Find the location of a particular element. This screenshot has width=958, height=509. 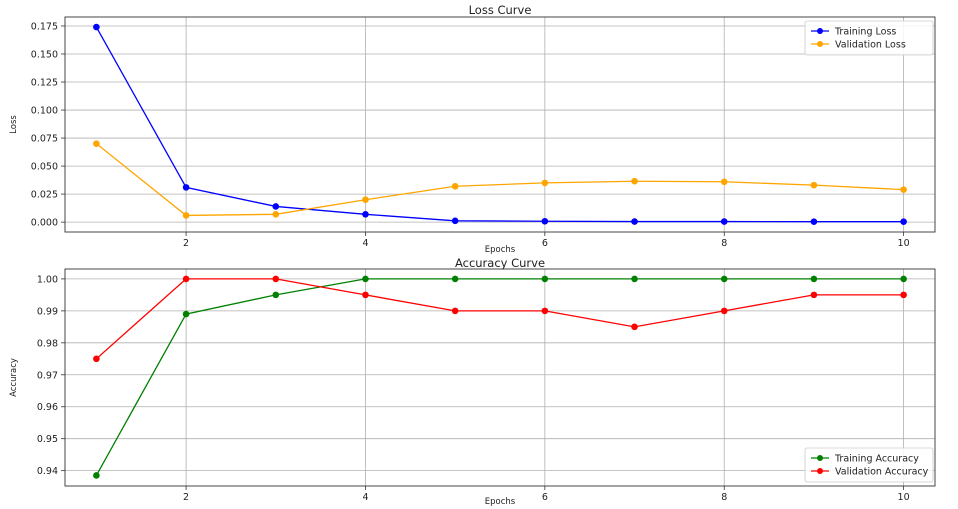

y-tick-label: 0.100 is located at coordinates (44, 111).